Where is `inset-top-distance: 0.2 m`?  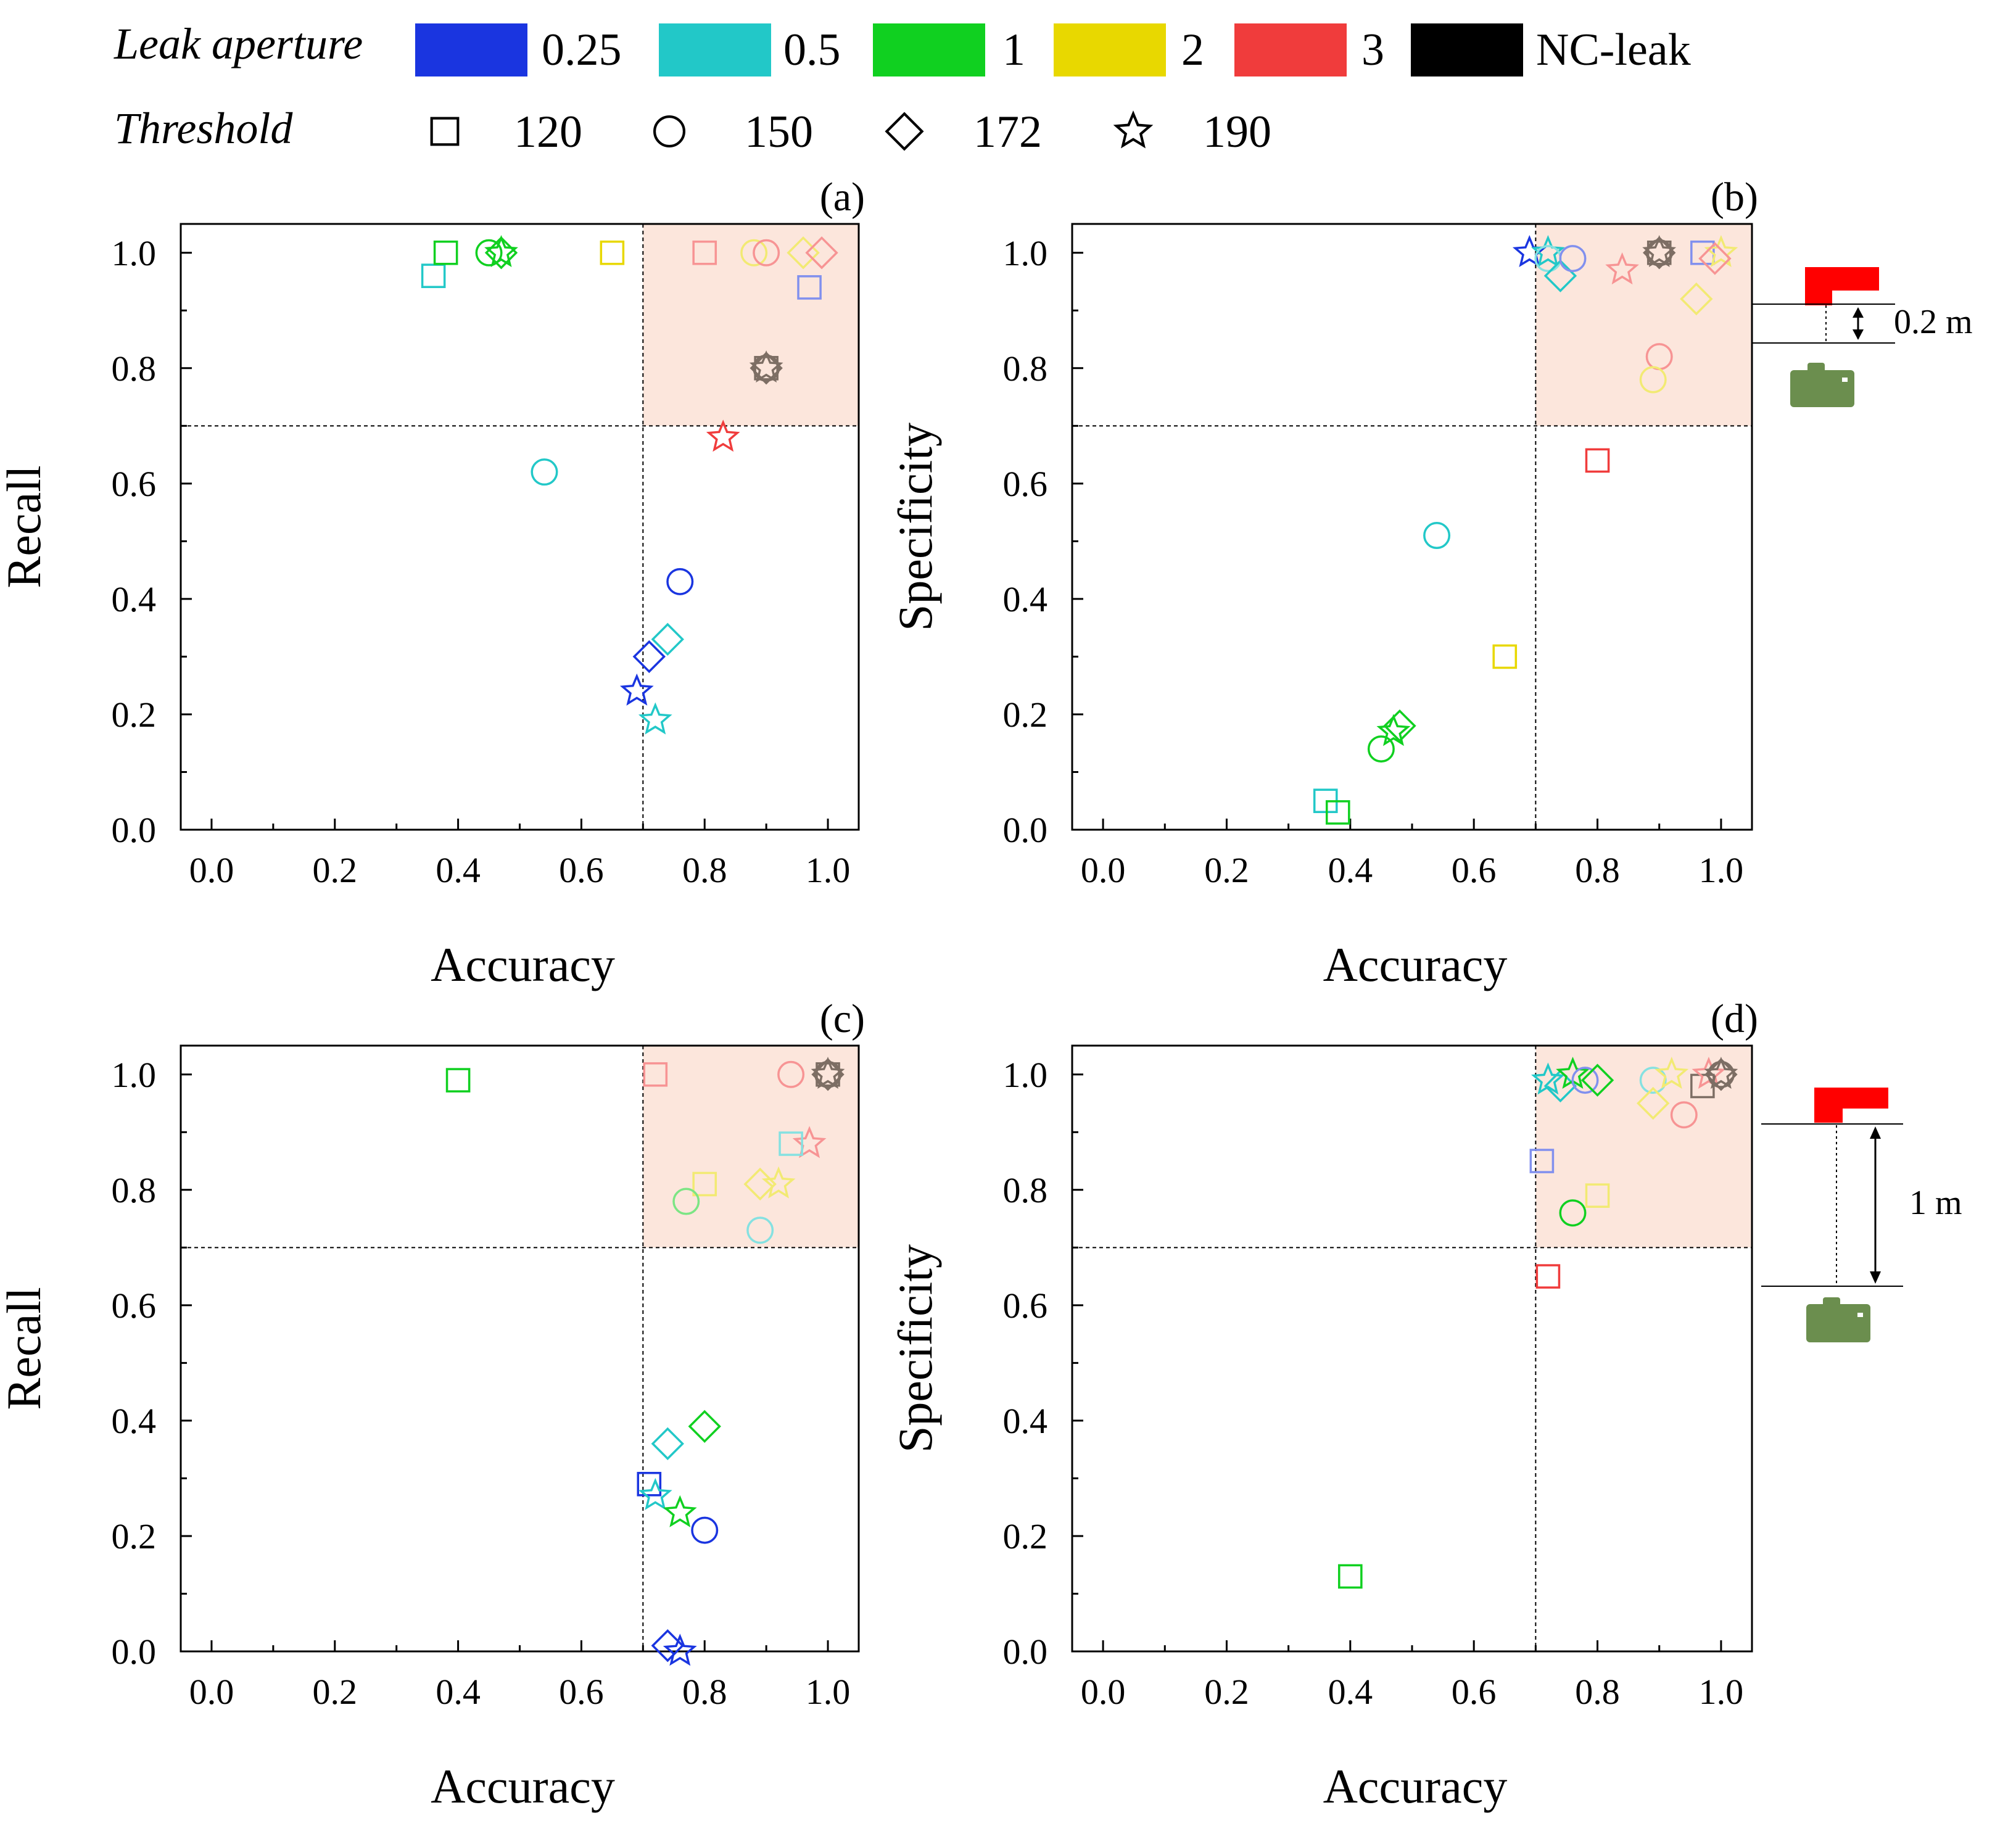 inset-top-distance: 0.2 m is located at coordinates (1863, 337).